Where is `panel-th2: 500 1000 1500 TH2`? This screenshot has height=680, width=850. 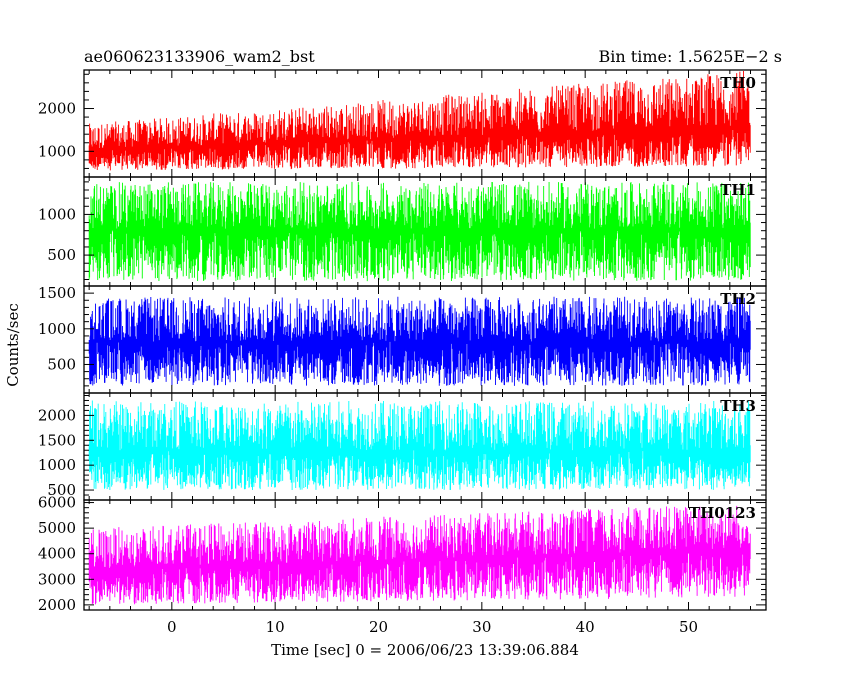 panel-th2: 500 1000 1500 TH2 is located at coordinates (402, 339).